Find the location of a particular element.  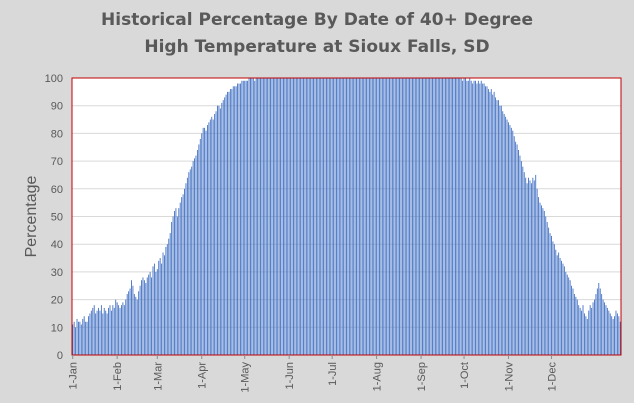

y-axis-label: Percentage is located at coordinates (31, 216).